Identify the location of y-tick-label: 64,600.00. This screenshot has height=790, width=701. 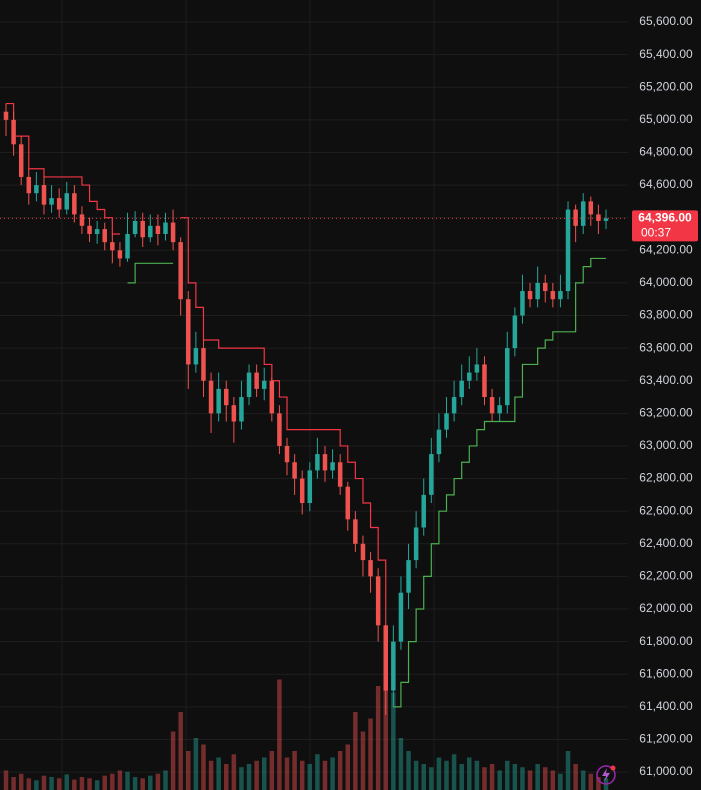
(666, 184).